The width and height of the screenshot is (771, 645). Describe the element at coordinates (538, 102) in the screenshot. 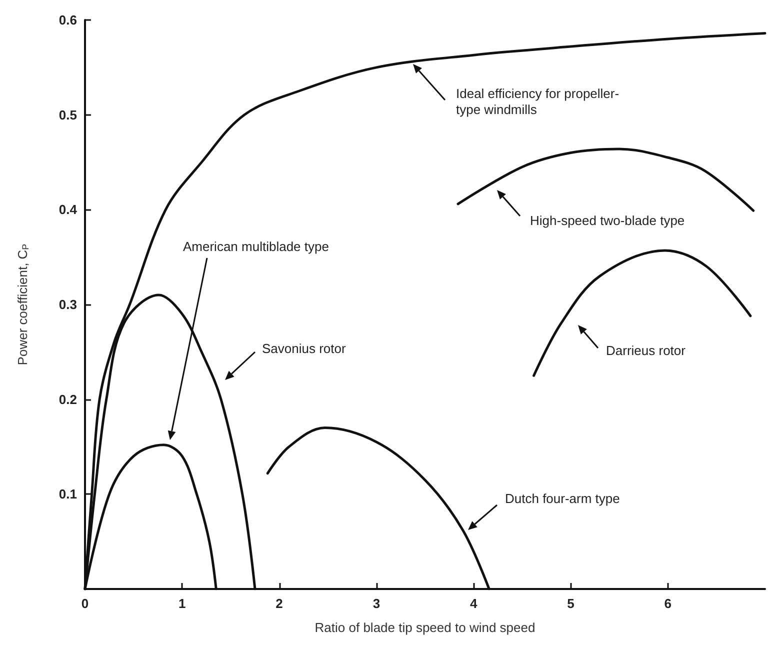

I see `annotation: Ideal efficiency for propeller- type windmills` at that location.